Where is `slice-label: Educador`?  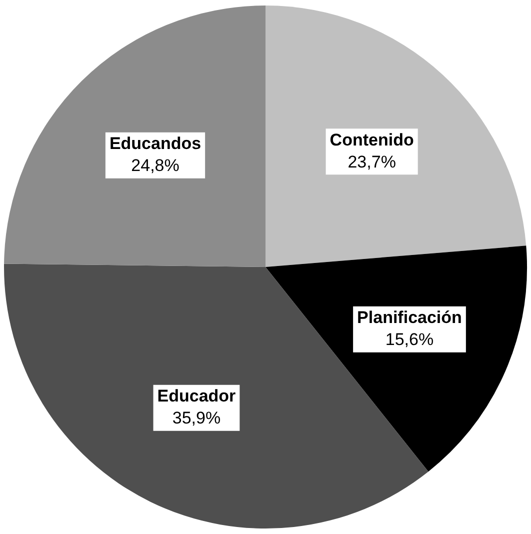
slice-label: Educador is located at coordinates (196, 396).